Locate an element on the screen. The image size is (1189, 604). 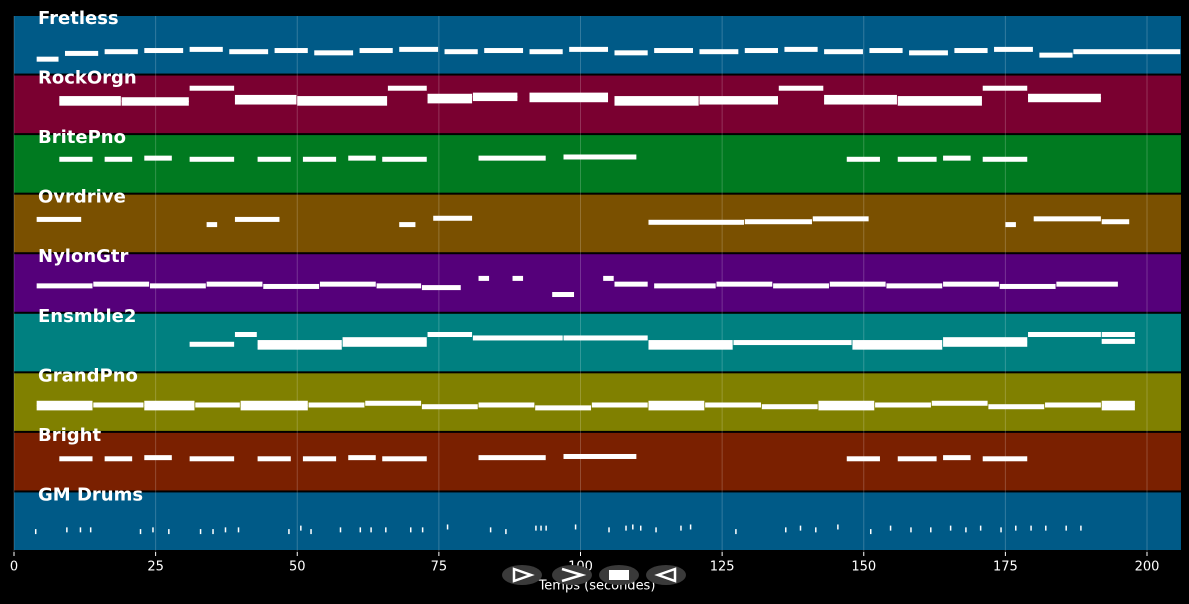
forward-button is located at coordinates (572, 575).